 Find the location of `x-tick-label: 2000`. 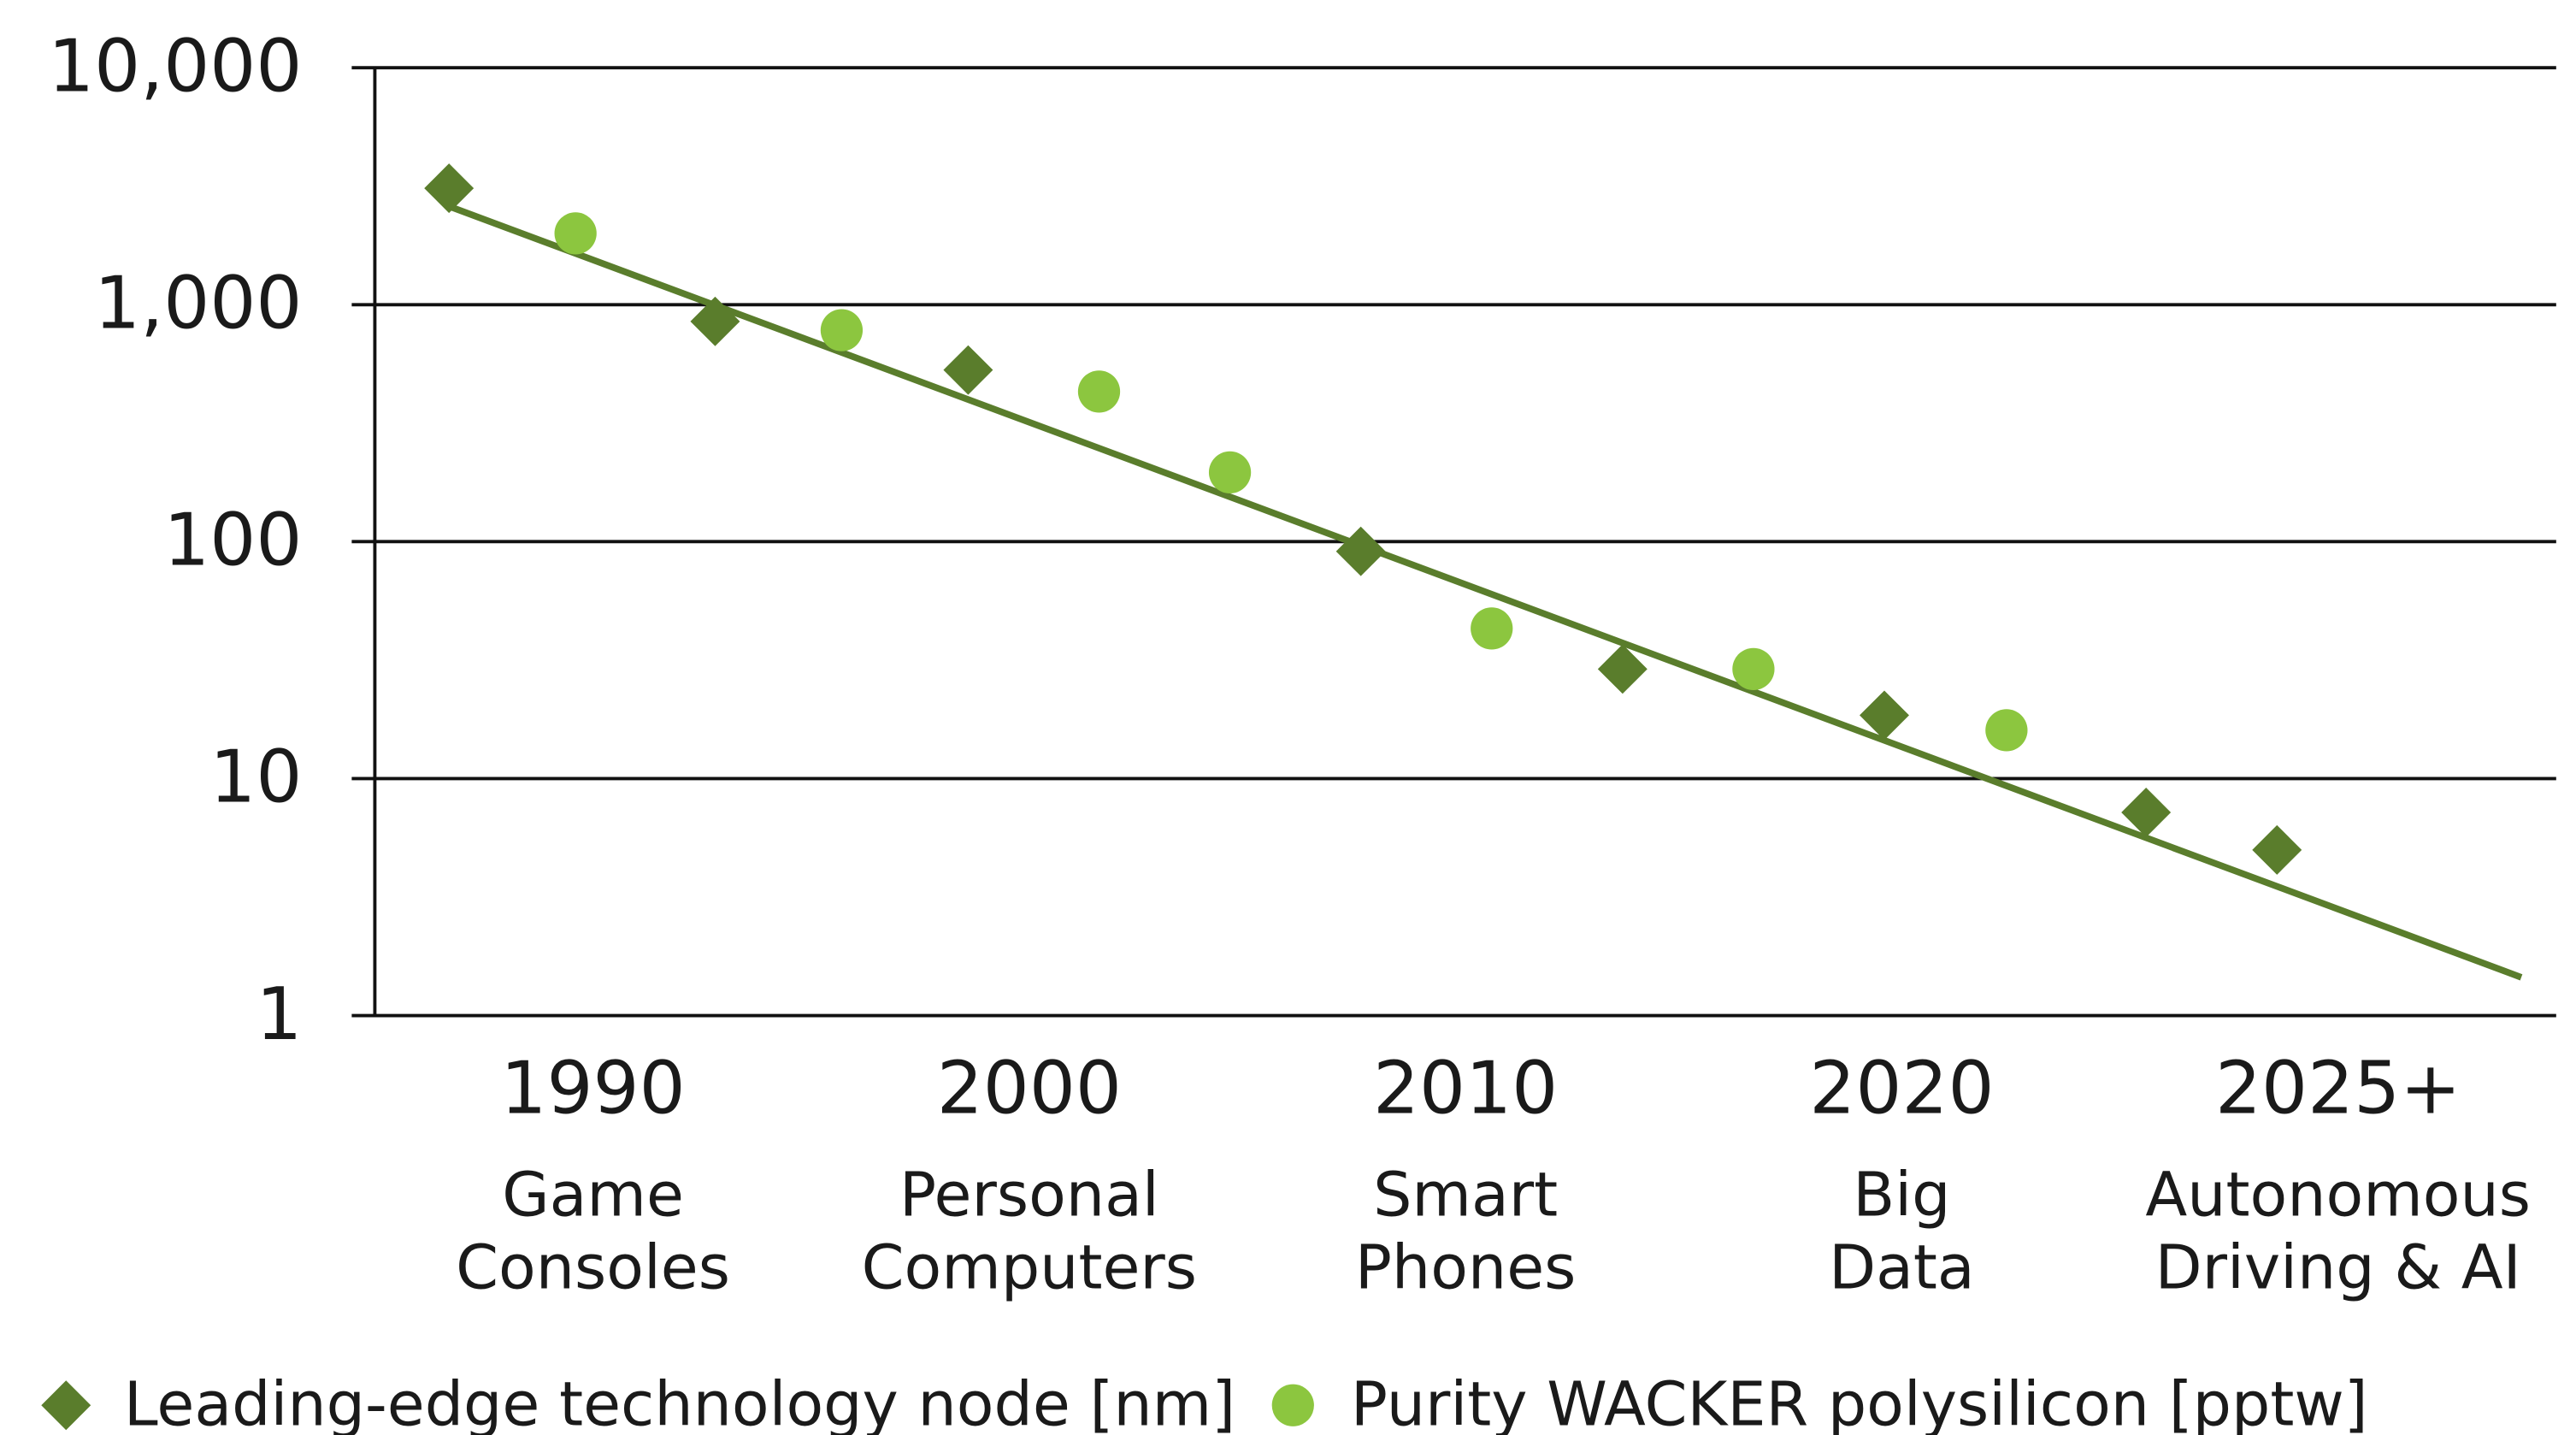

x-tick-label: 2000 is located at coordinates (1029, 1089).